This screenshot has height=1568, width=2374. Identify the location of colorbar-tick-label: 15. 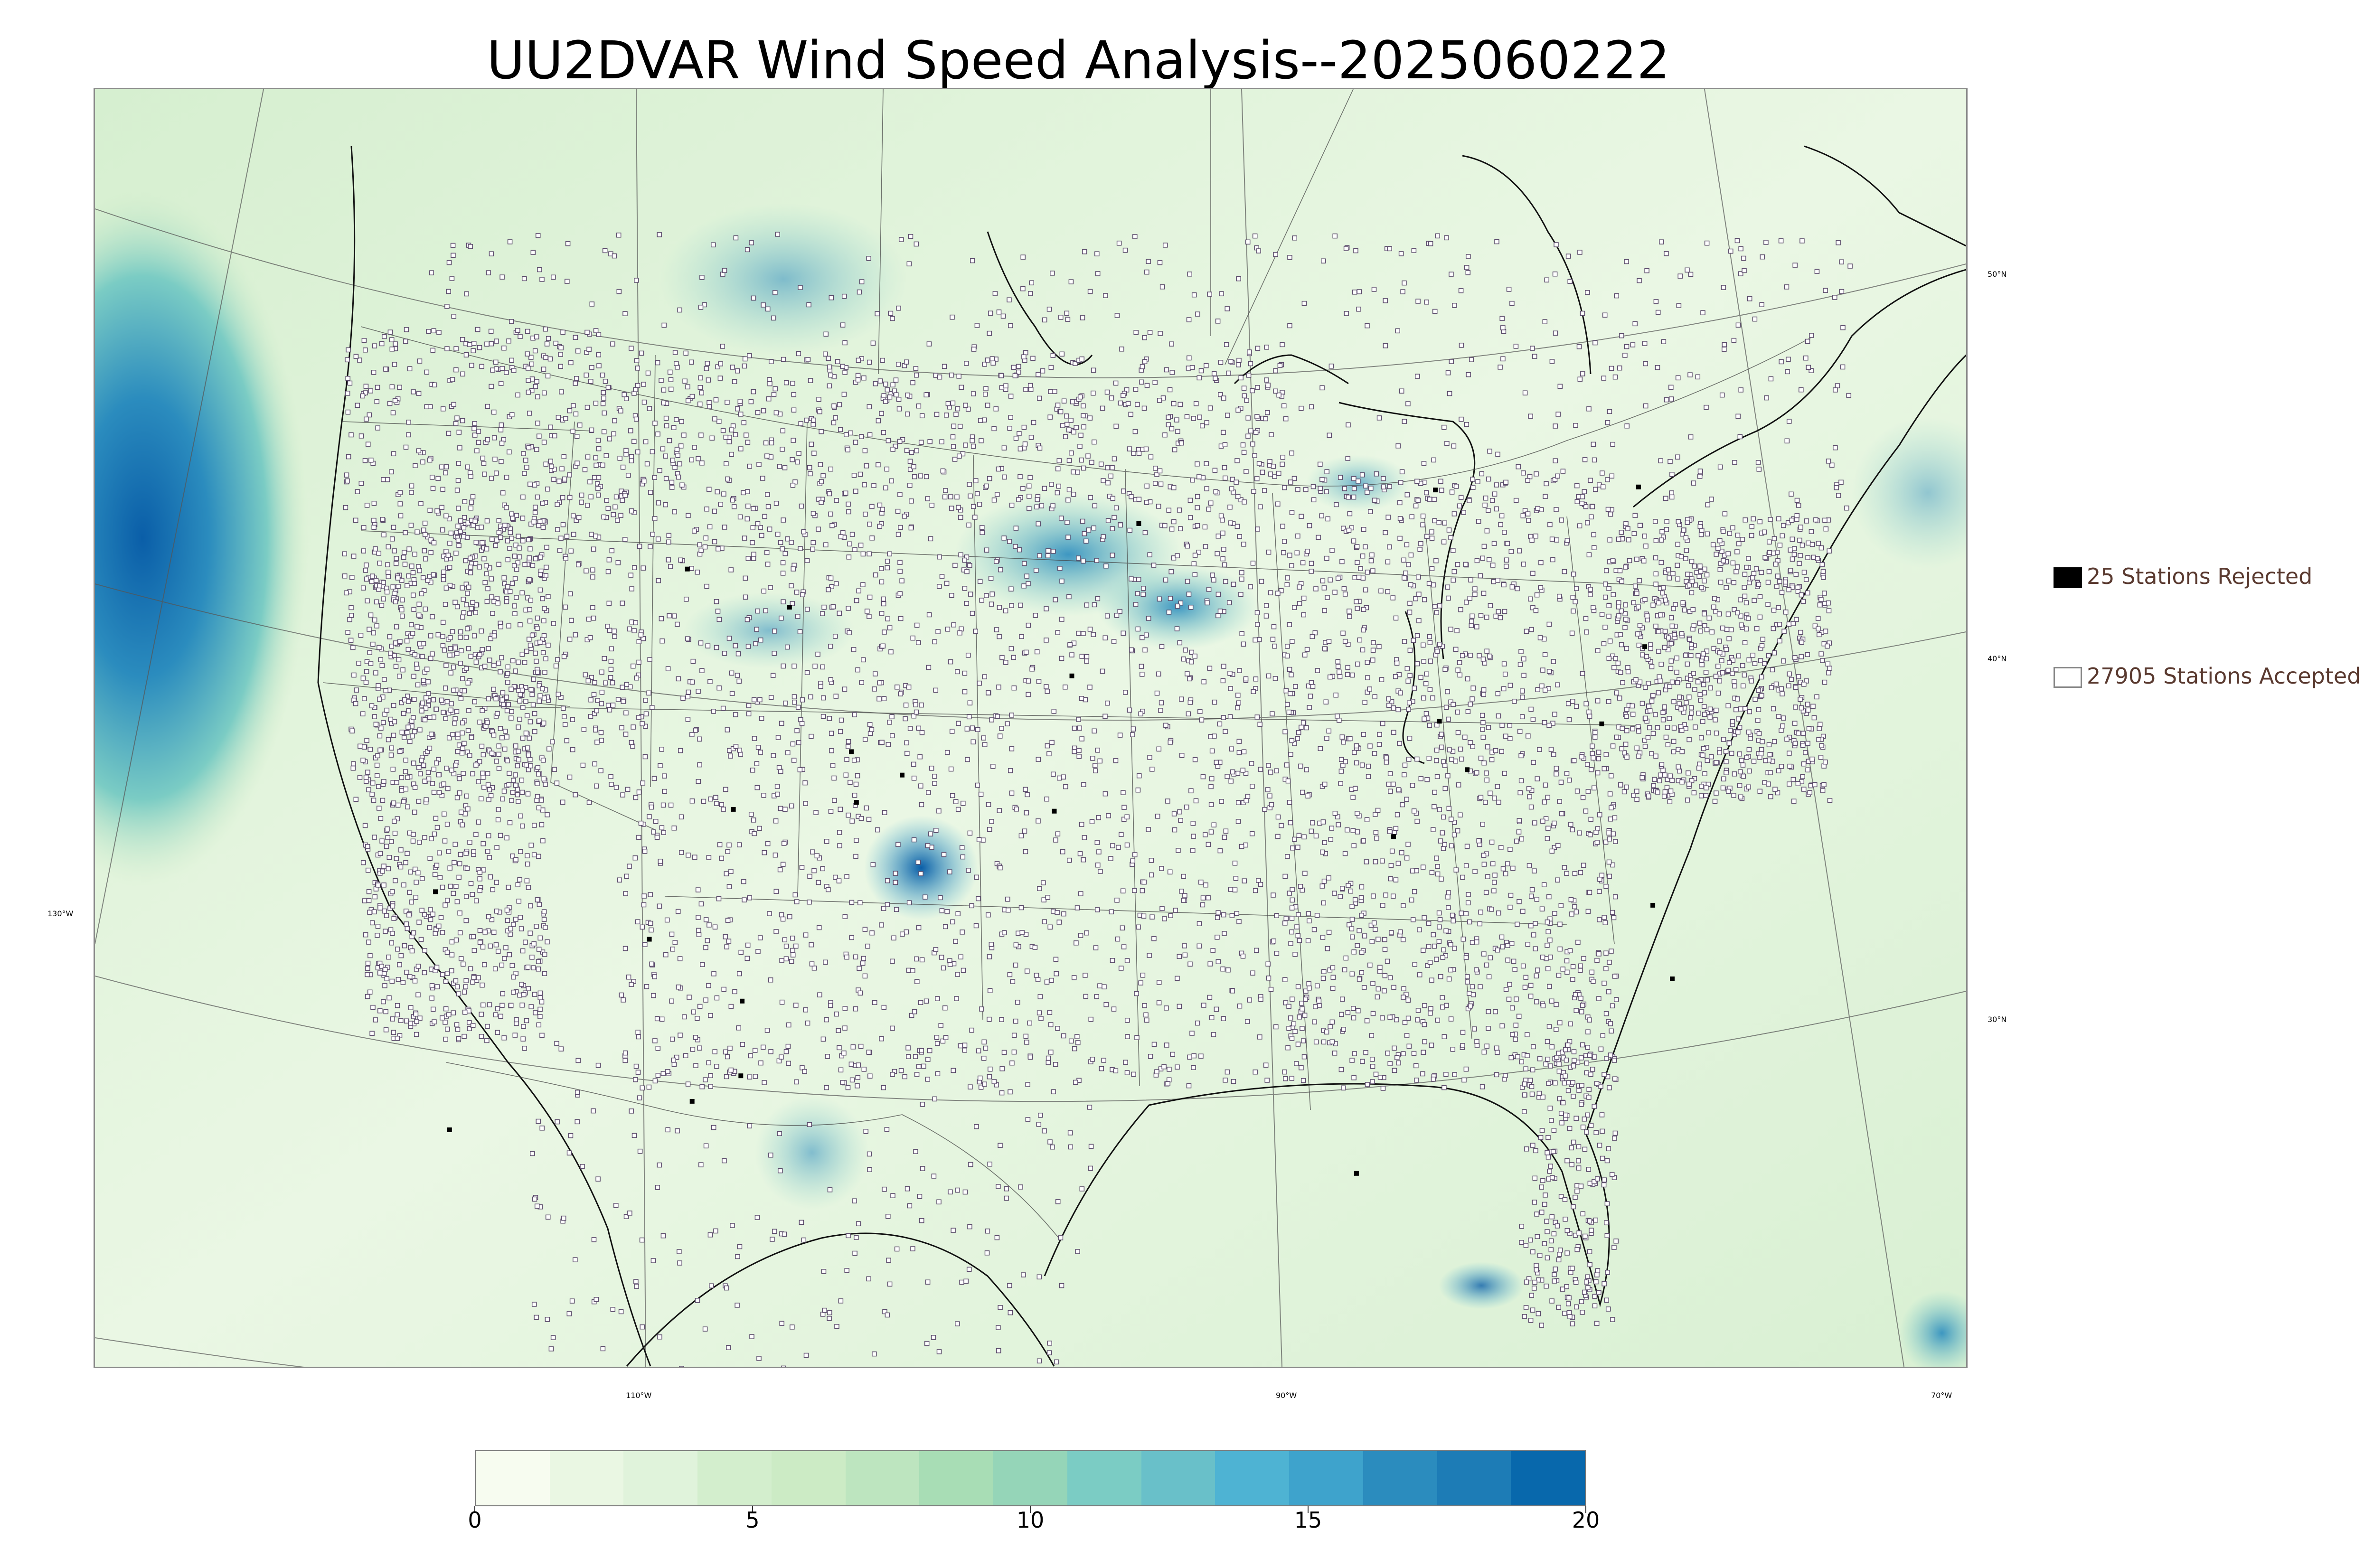
(1308, 1520).